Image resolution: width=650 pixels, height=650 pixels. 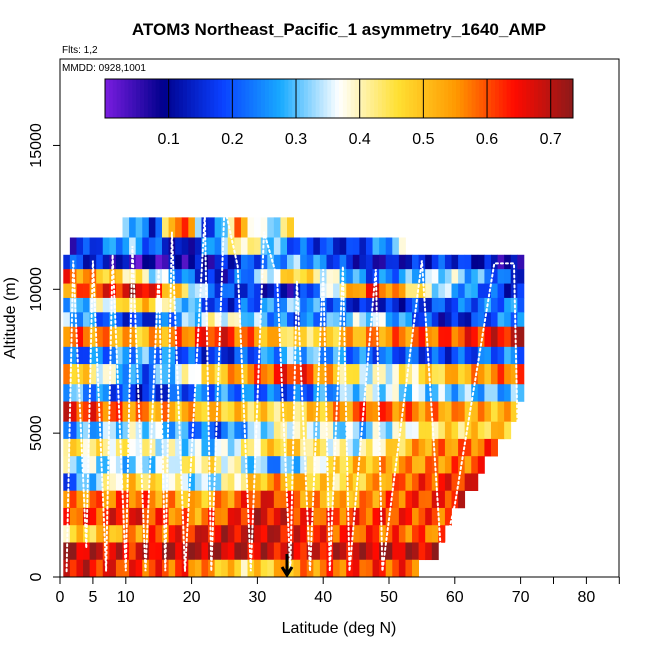 I want to click on x-tick-label: 60, so click(x=455, y=597).